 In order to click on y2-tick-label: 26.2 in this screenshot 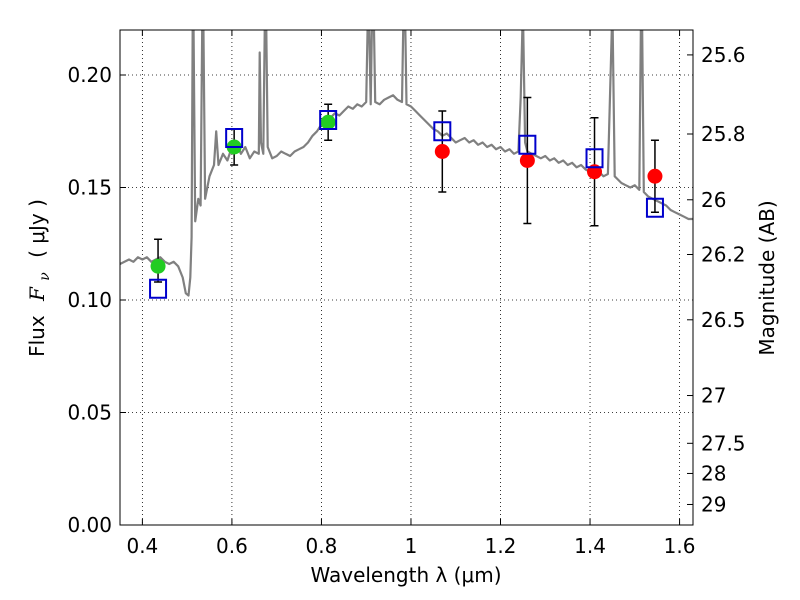, I will do `click(723, 254)`.